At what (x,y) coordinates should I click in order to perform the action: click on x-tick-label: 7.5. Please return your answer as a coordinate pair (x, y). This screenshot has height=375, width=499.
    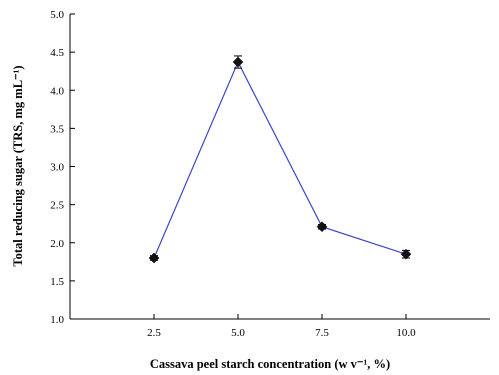
    Looking at the image, I should click on (322, 333).